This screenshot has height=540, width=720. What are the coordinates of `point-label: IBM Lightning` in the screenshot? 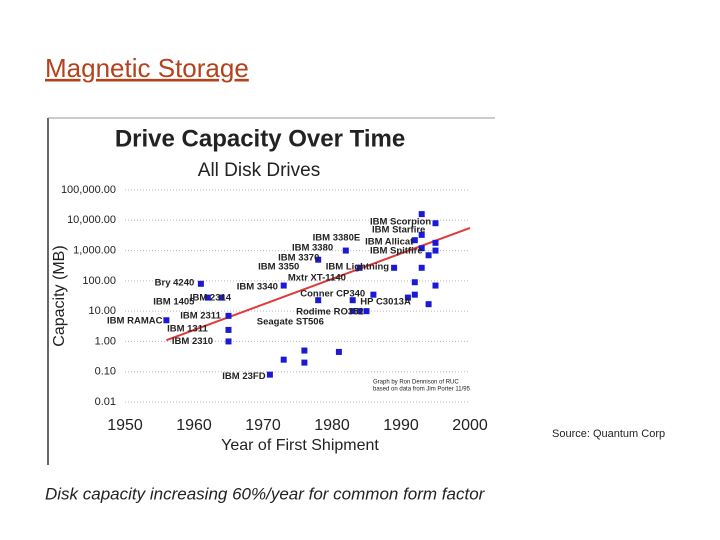 It's located at (358, 266).